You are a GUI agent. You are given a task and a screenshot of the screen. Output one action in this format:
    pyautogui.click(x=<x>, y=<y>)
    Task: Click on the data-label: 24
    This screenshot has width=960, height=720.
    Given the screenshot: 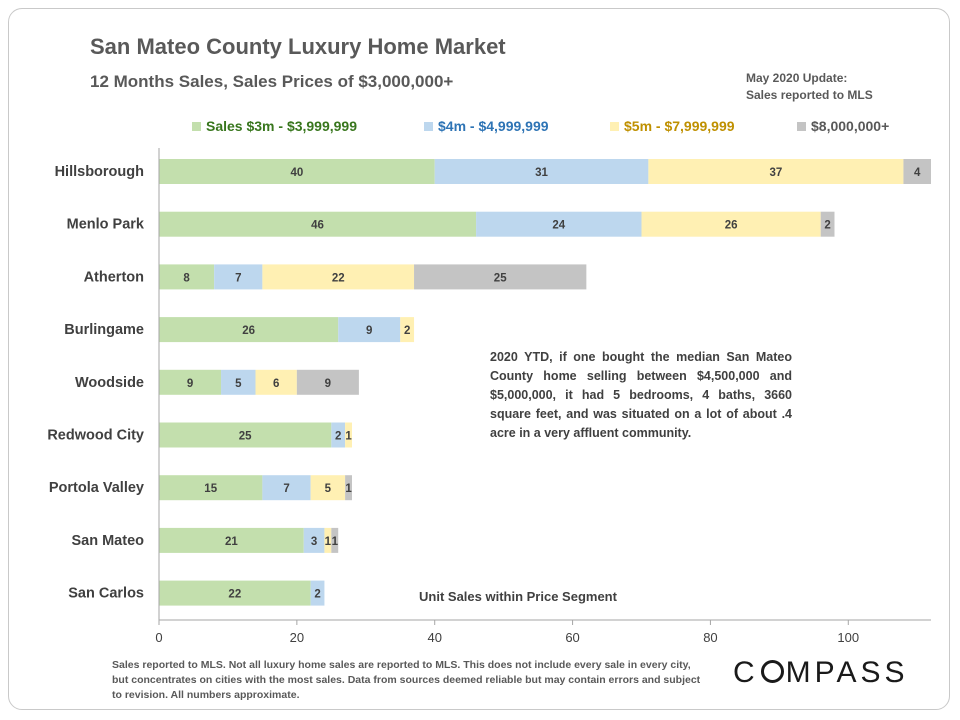 What is the action you would take?
    pyautogui.click(x=558, y=226)
    